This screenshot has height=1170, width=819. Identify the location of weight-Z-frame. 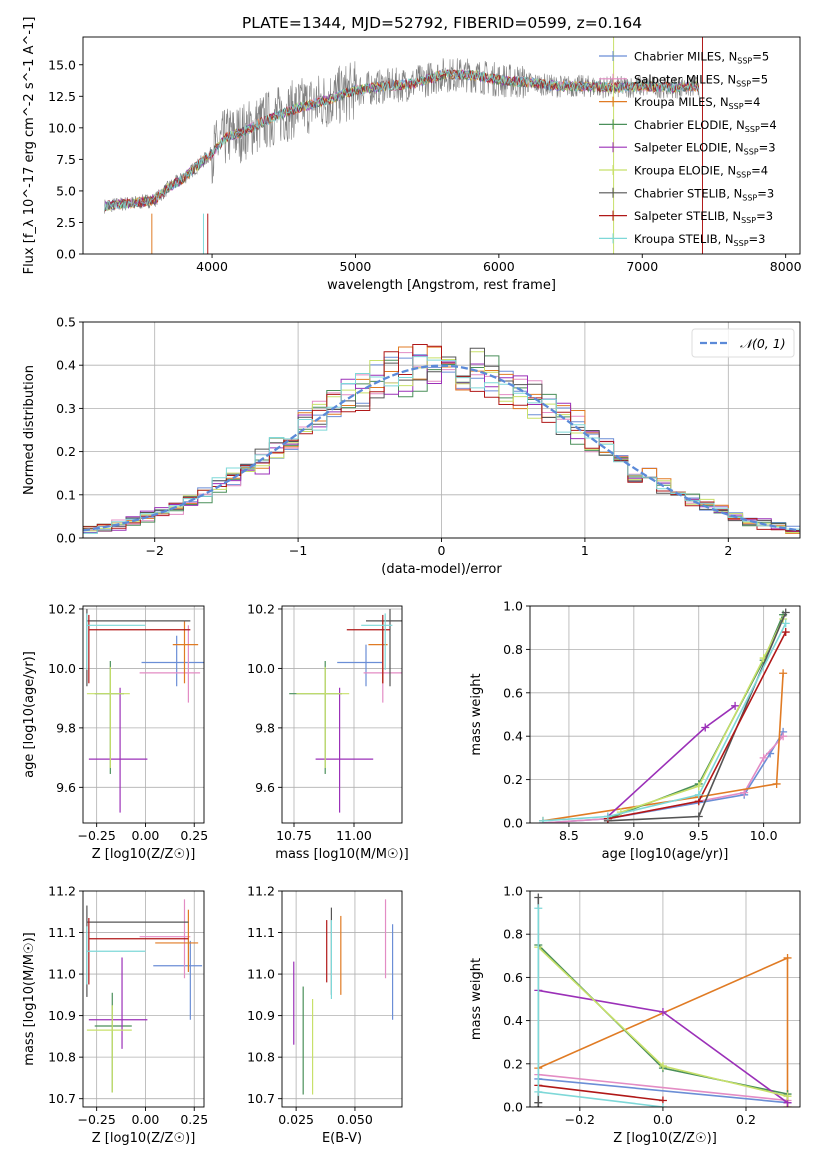
(665, 999).